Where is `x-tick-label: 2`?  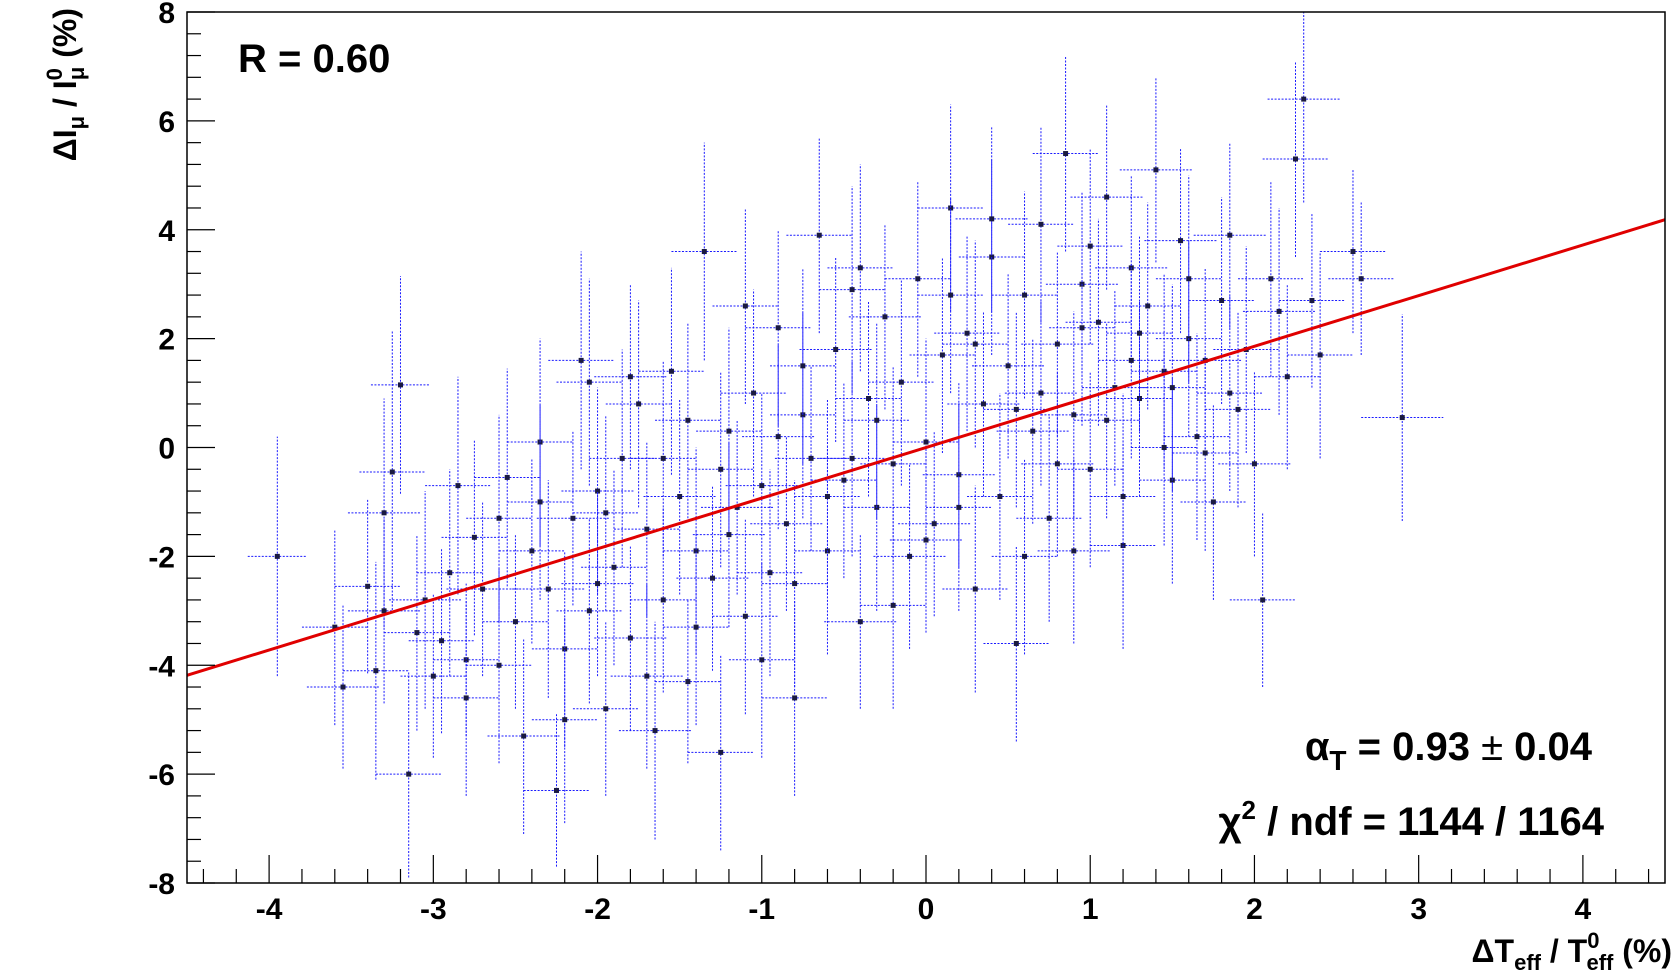
x-tick-label: 2 is located at coordinates (1254, 909).